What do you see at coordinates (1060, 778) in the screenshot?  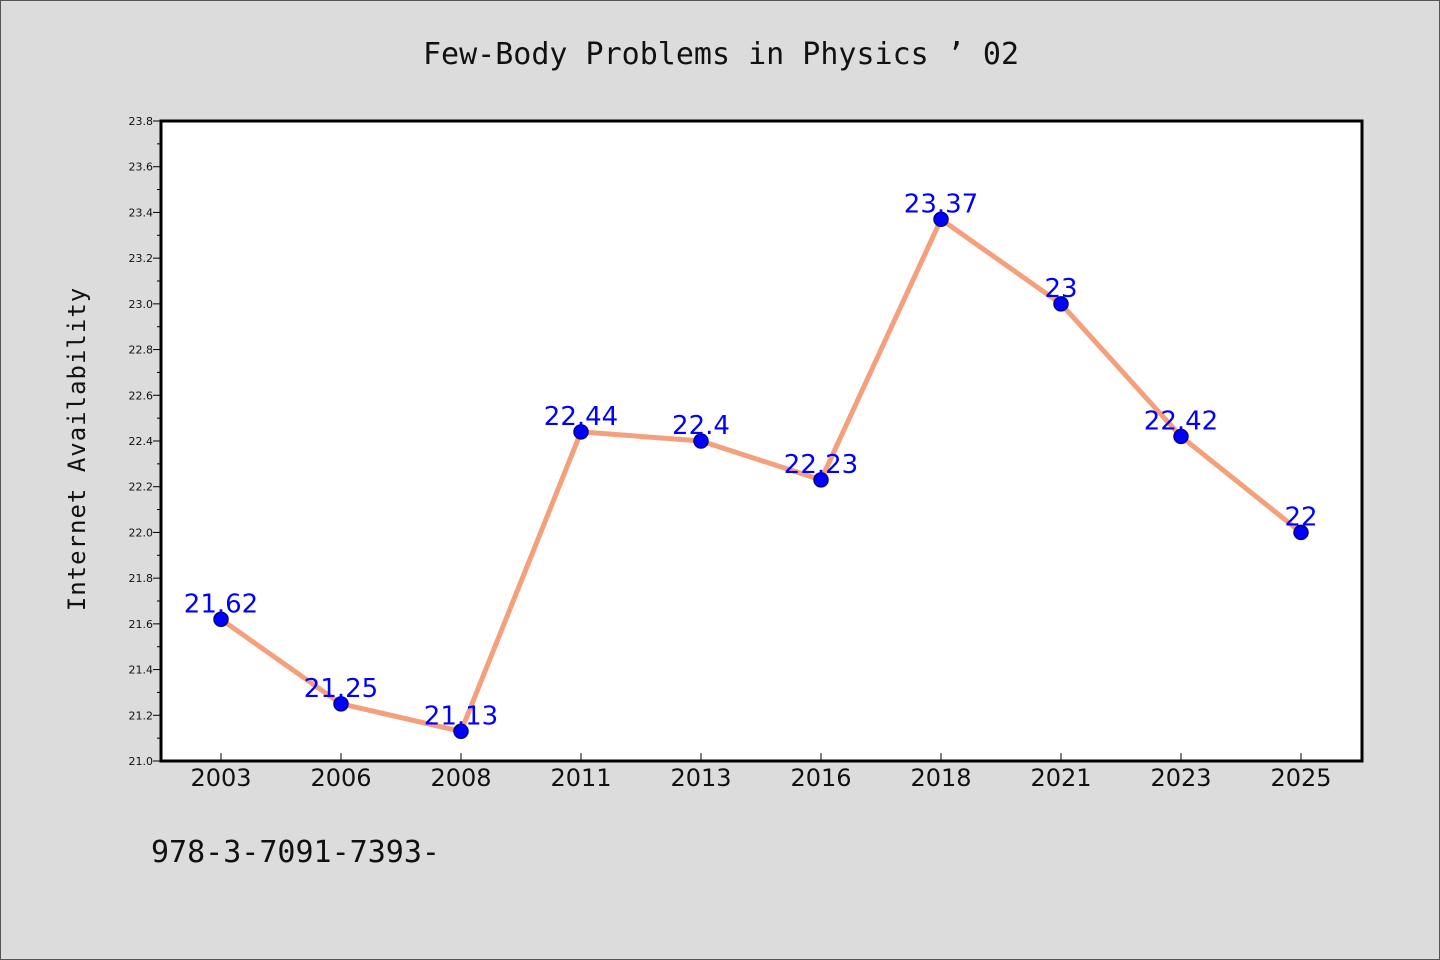 I see `x-tick-label: 2021` at bounding box center [1060, 778].